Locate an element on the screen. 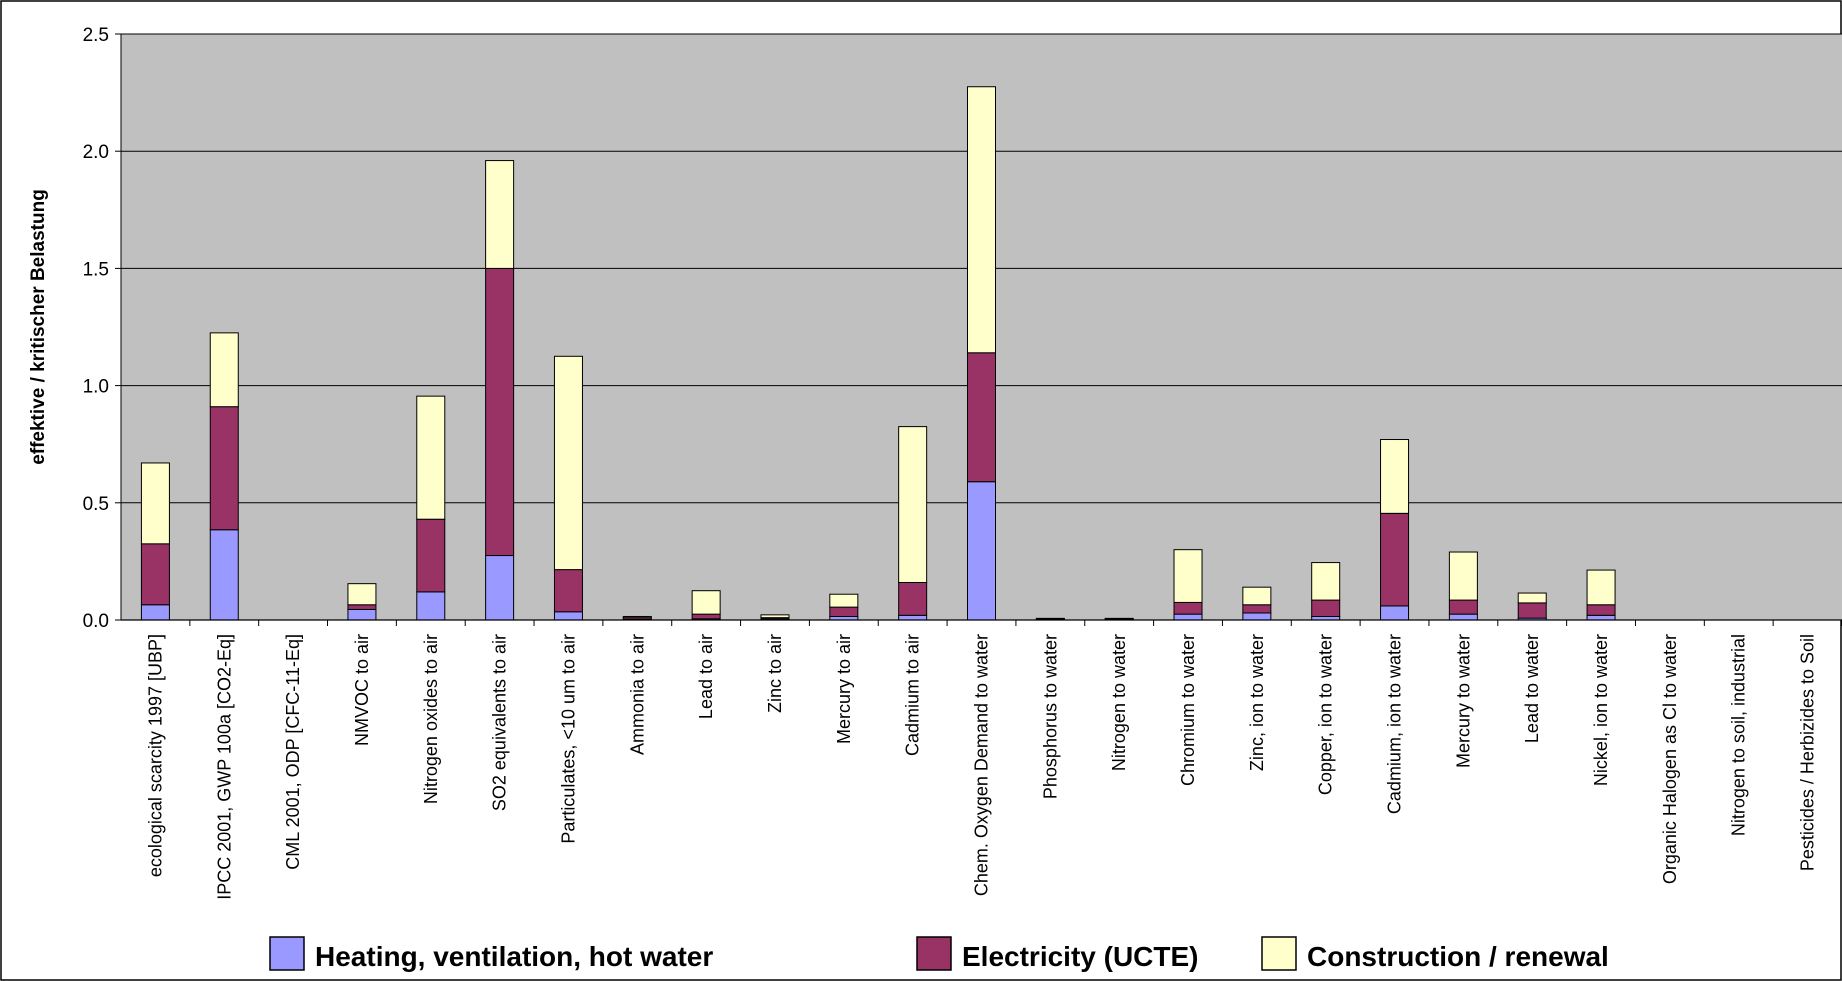 The height and width of the screenshot is (981, 1842). x-tick-label: Mercury to water is located at coordinates (1463, 701).